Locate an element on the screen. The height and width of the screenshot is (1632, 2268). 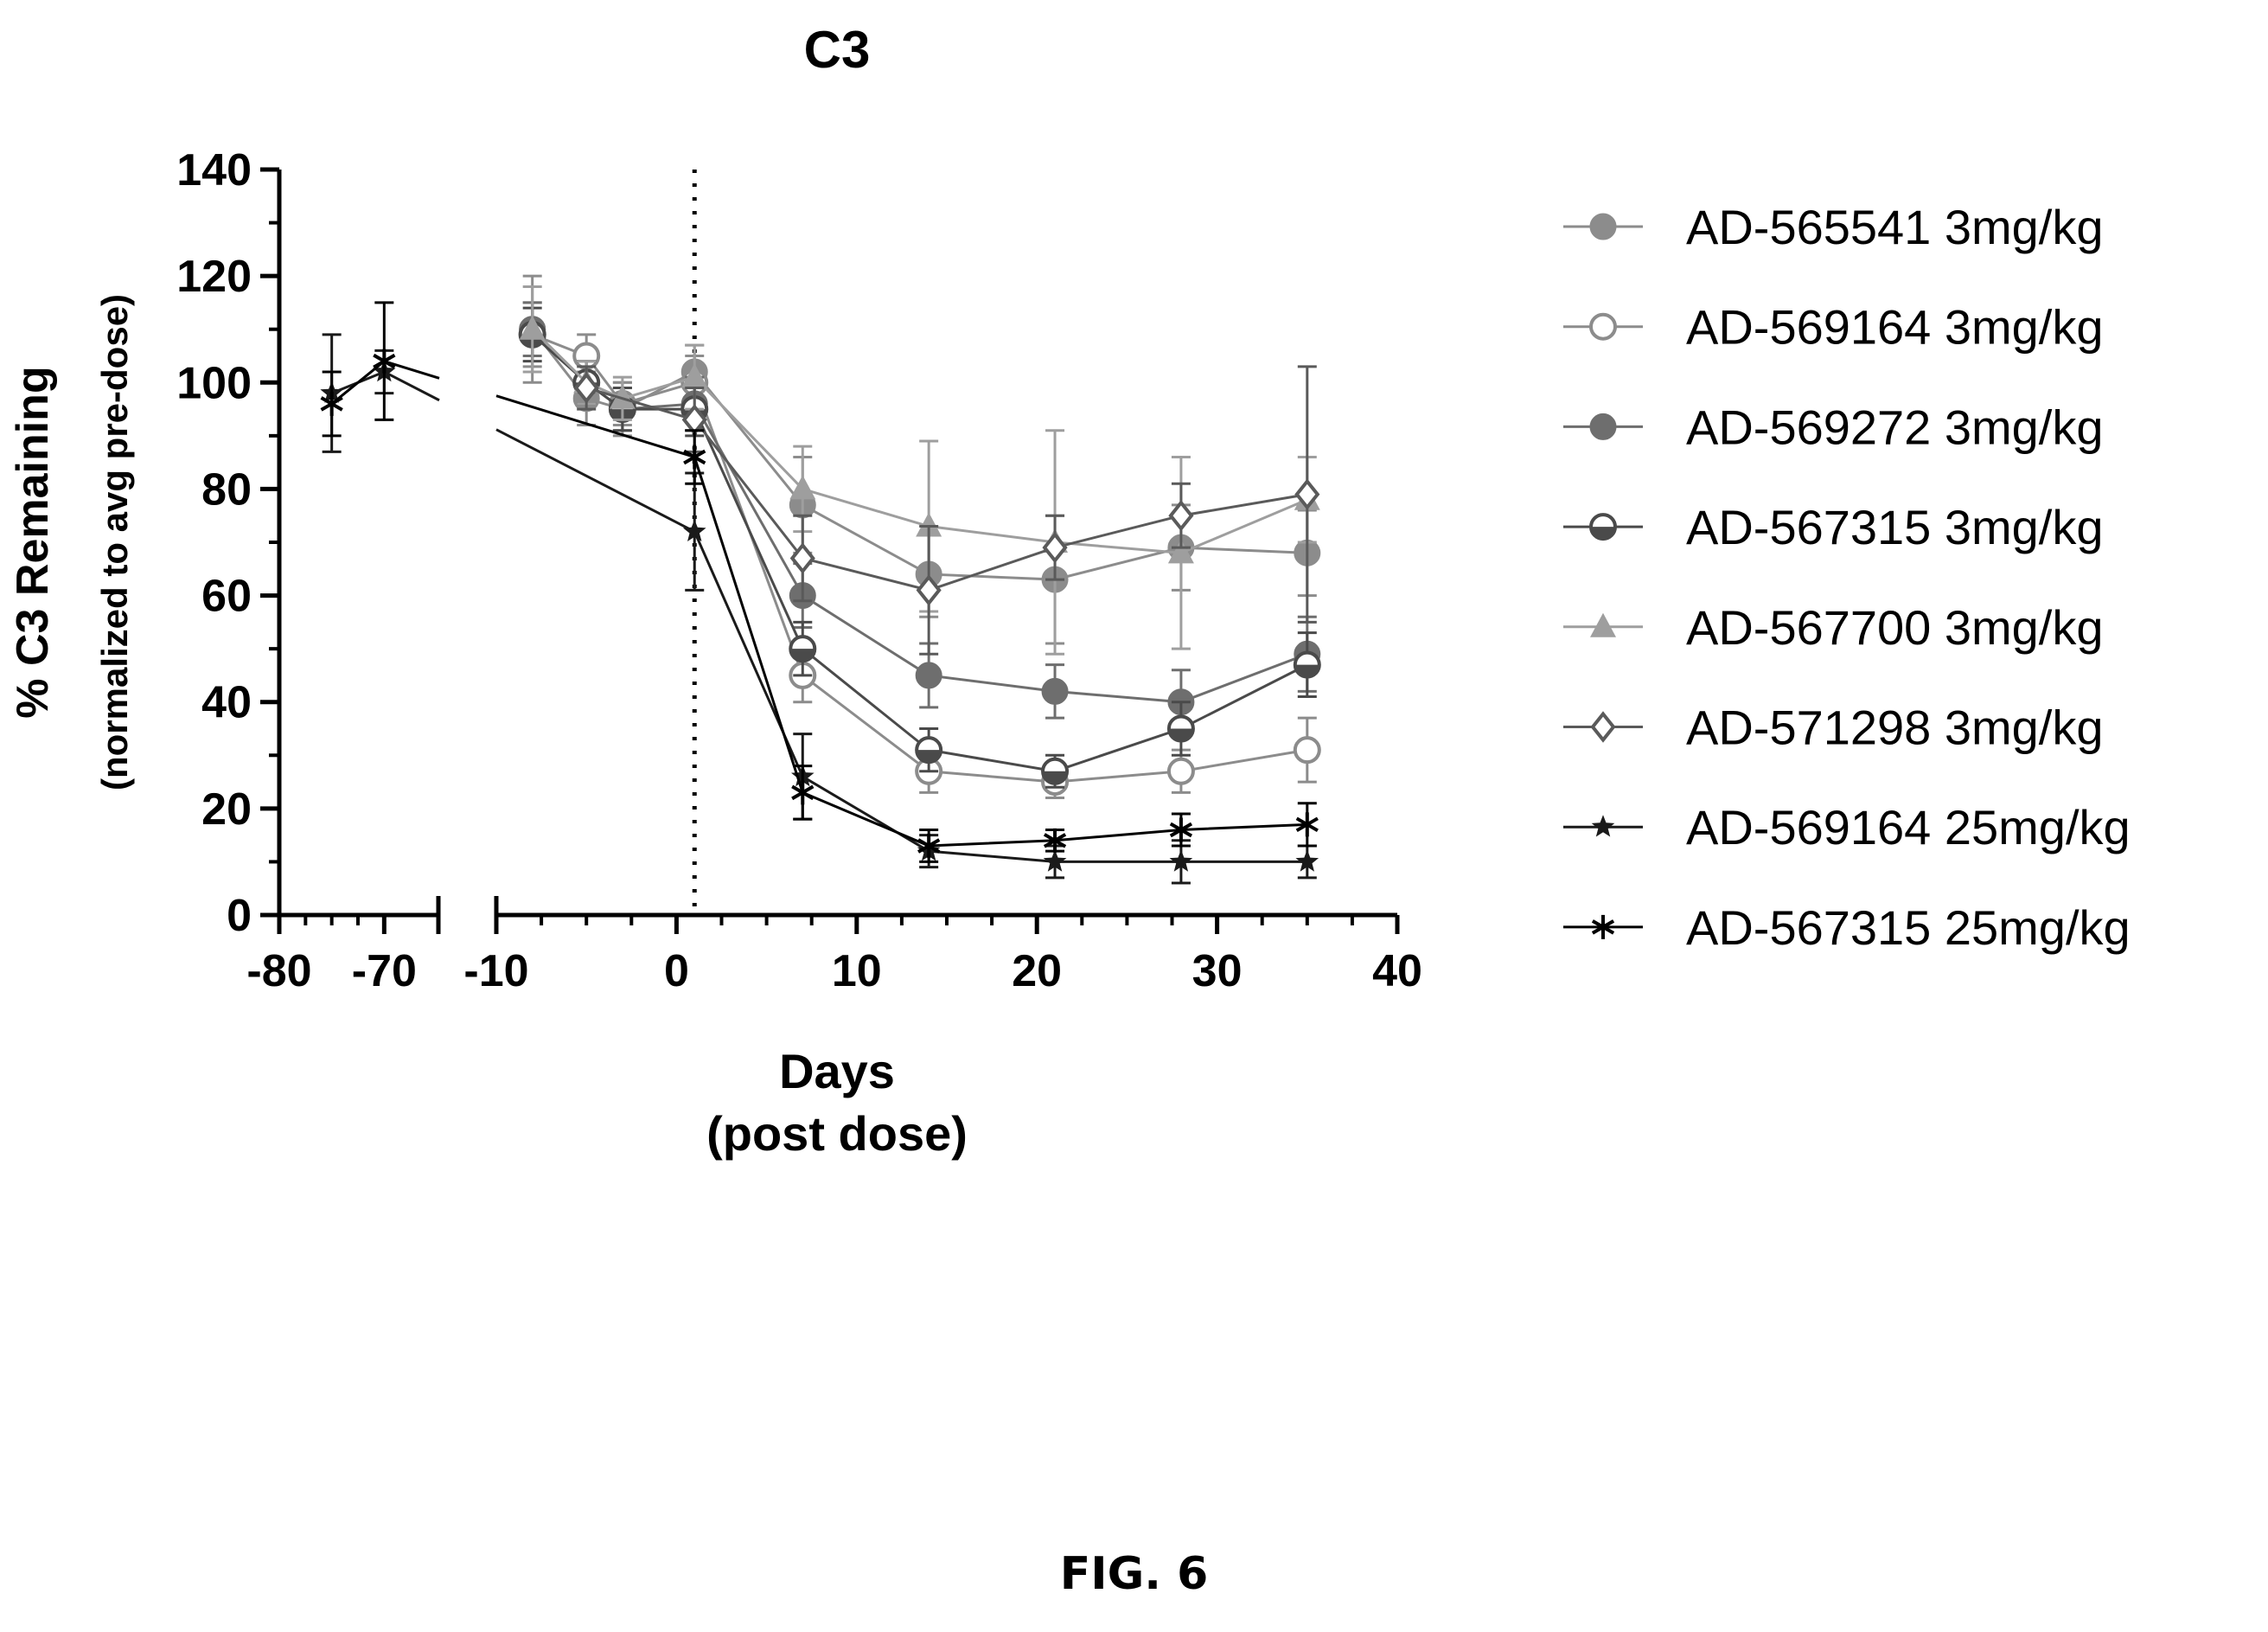
legend-label: AD-565541 3mg/kg is located at coordinates (1895, 227).